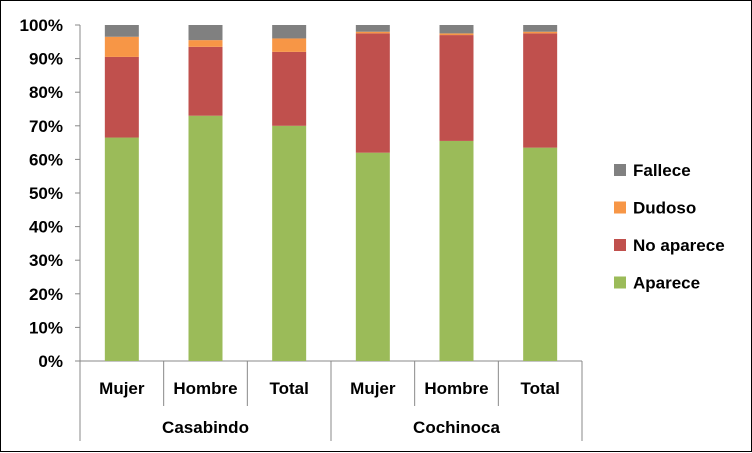 The width and height of the screenshot is (752, 453). Describe the element at coordinates (46, 92) in the screenshot. I see `y-tick-label: 80%` at that location.